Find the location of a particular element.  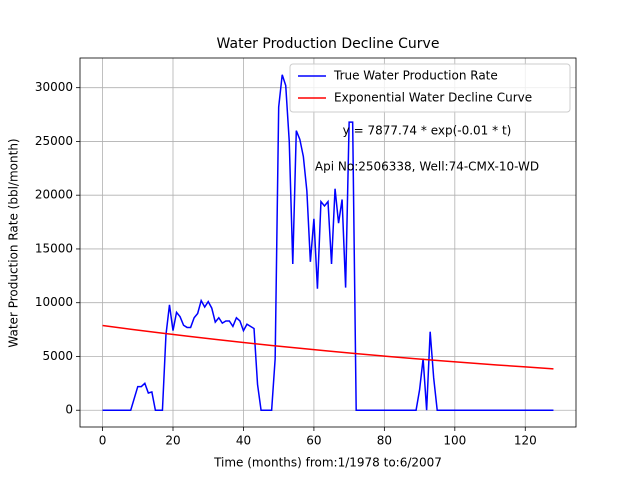

x-tick-label: 0 is located at coordinates (103, 441).